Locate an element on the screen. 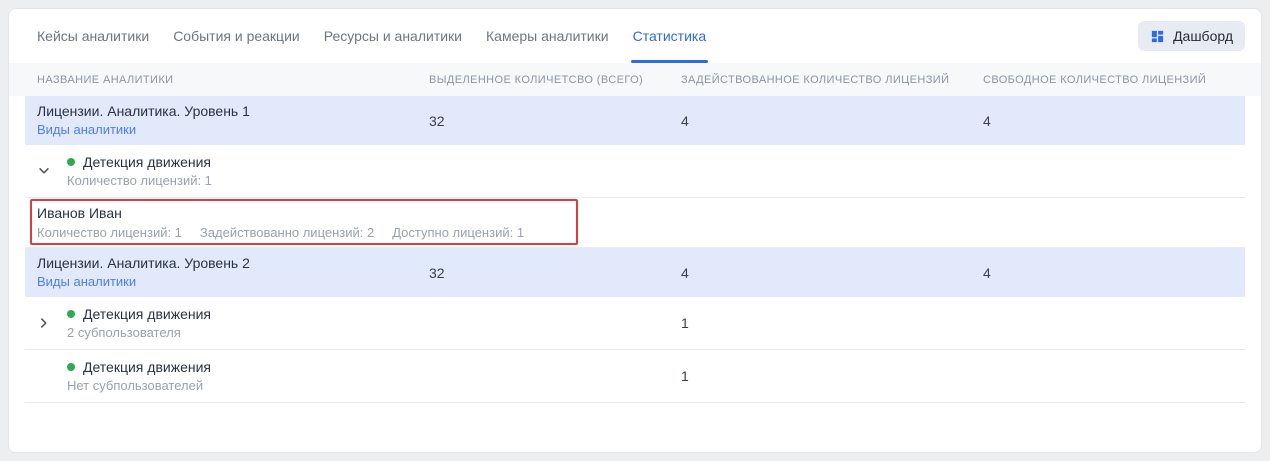 This screenshot has height=461, width=1270. dashboard-button-label: Дашборд is located at coordinates (1203, 36).